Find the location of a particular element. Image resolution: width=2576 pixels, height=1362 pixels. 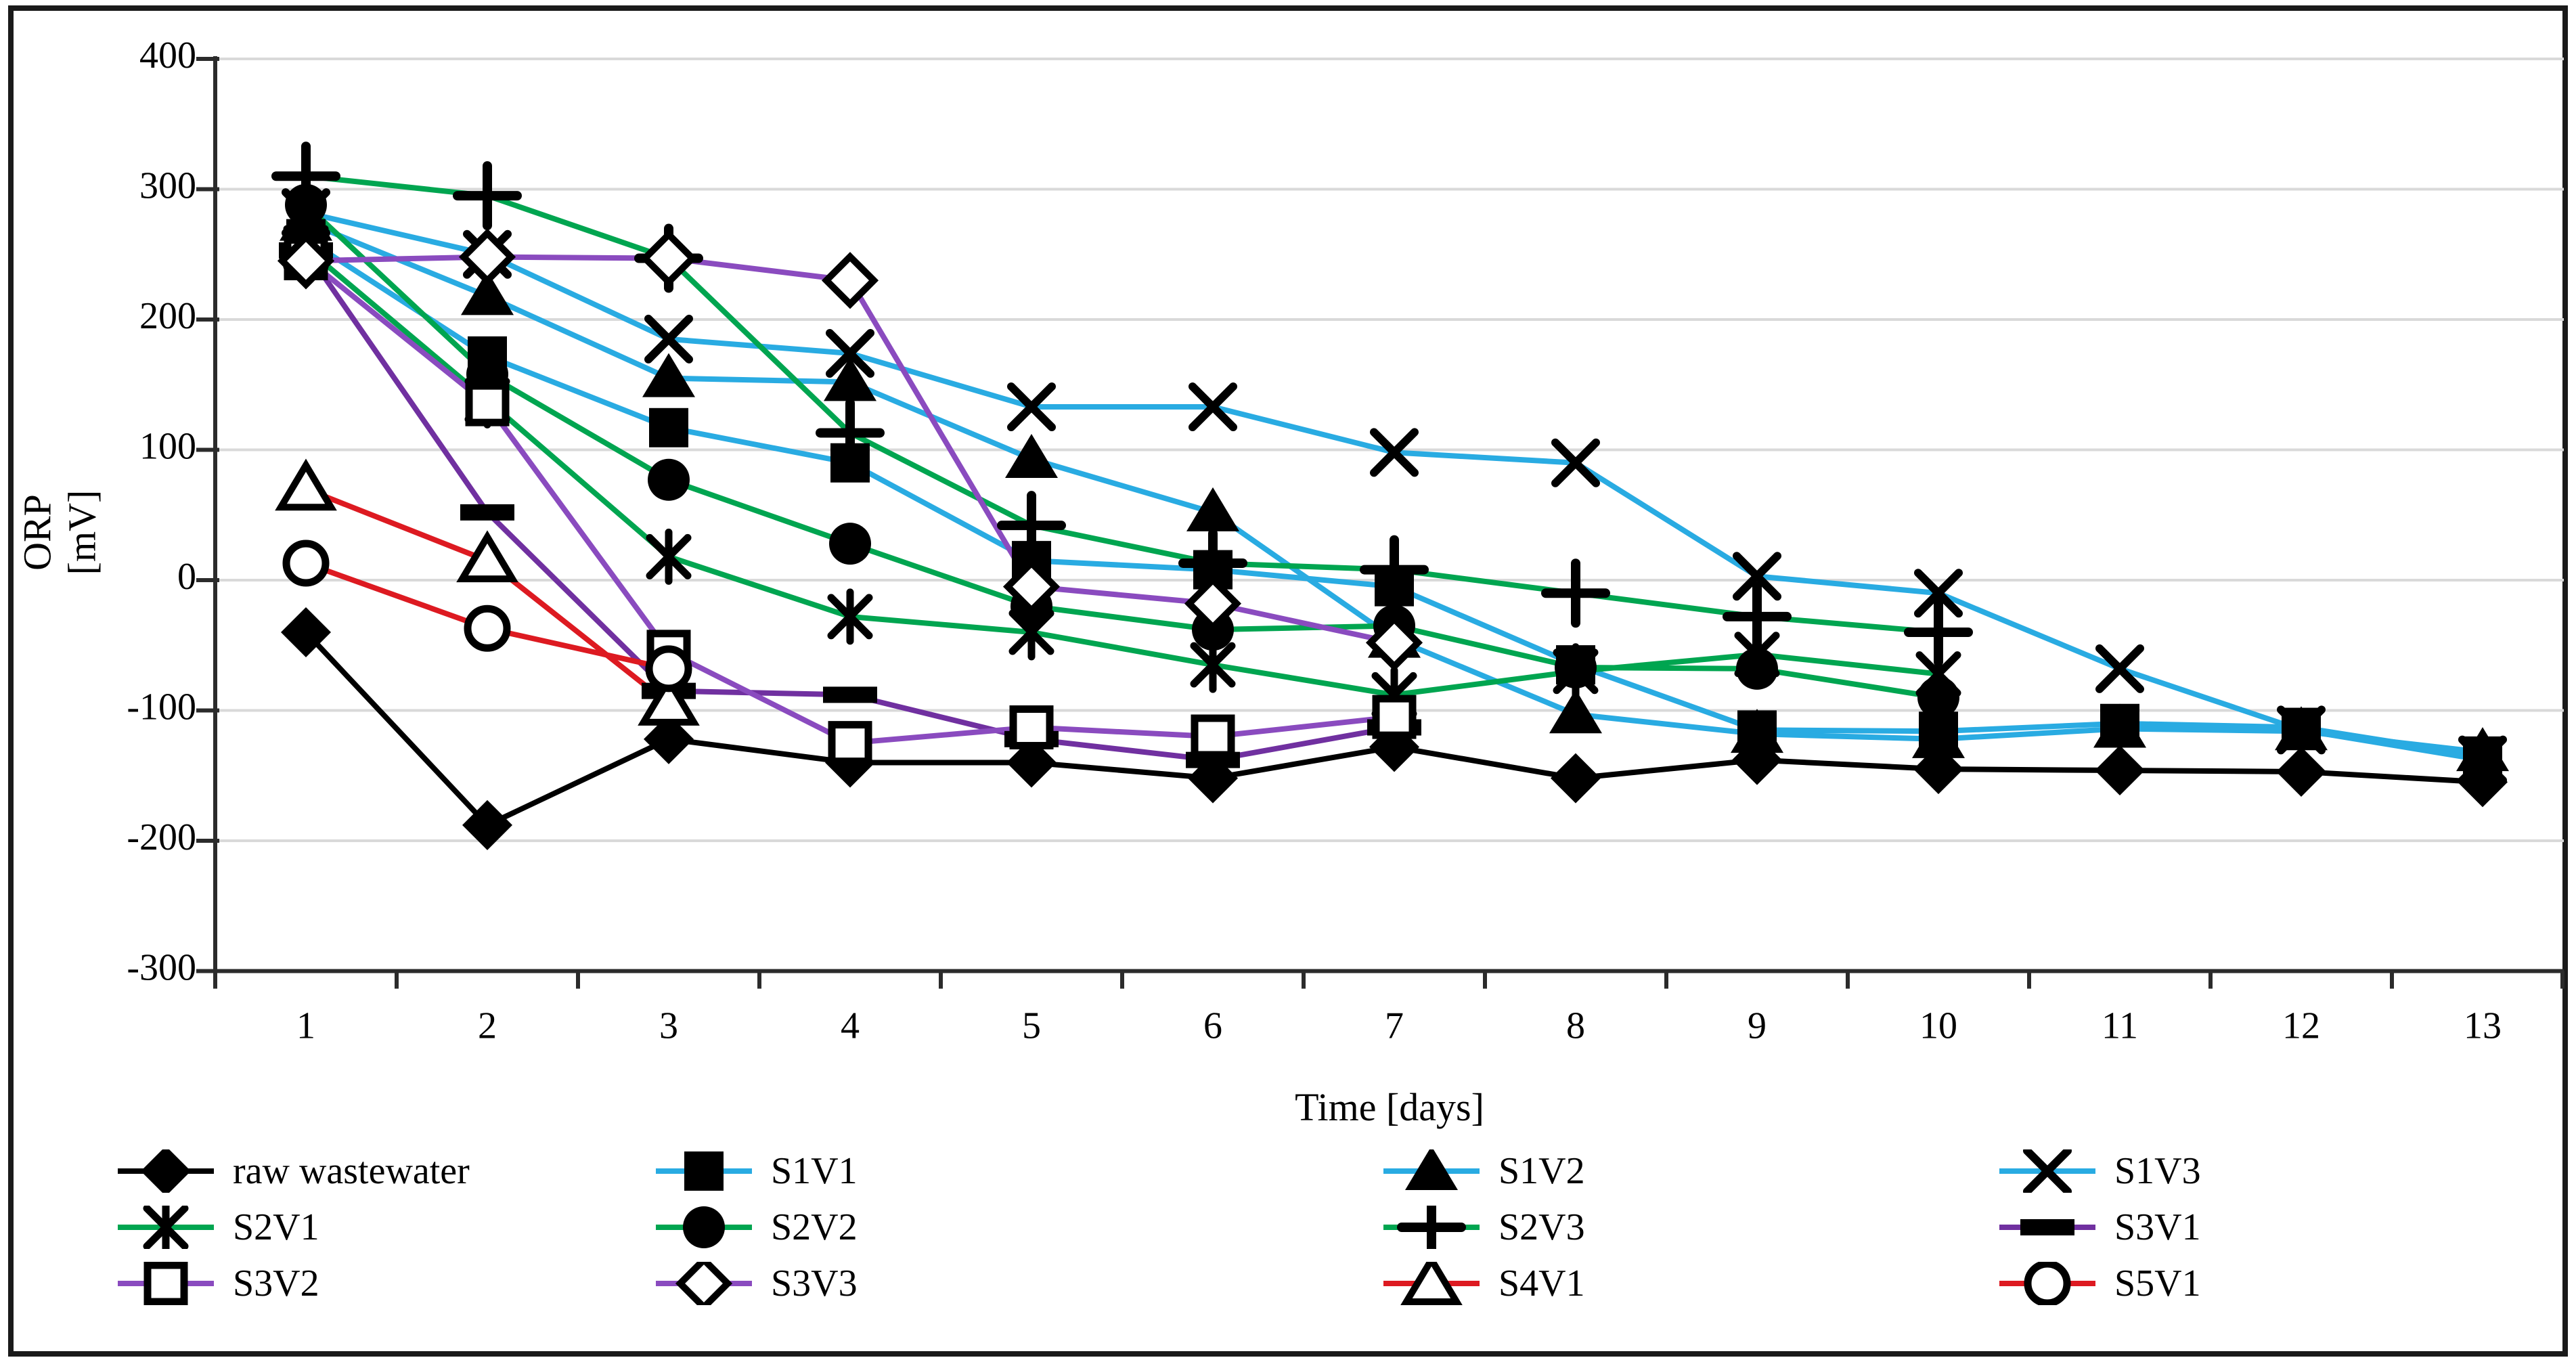

svg-text: 100 is located at coordinates (167, 446).